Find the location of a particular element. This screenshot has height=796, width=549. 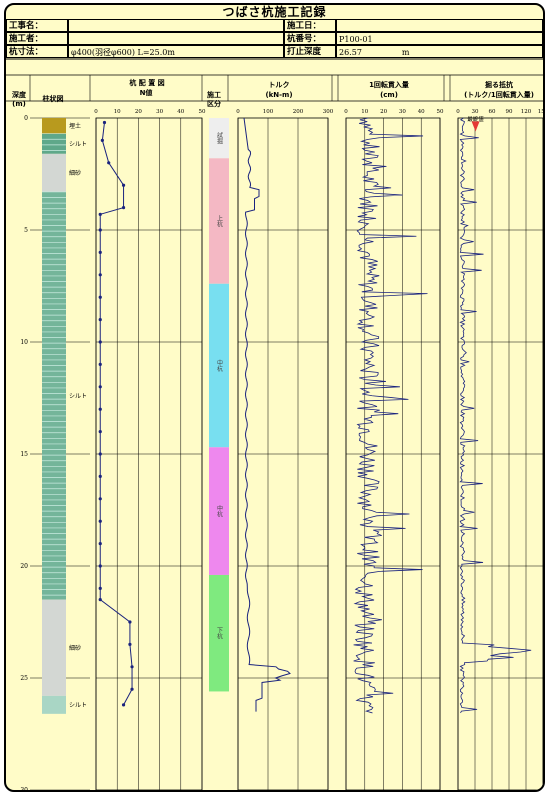

depth-tick-label: 15 is located at coordinates (24, 454).